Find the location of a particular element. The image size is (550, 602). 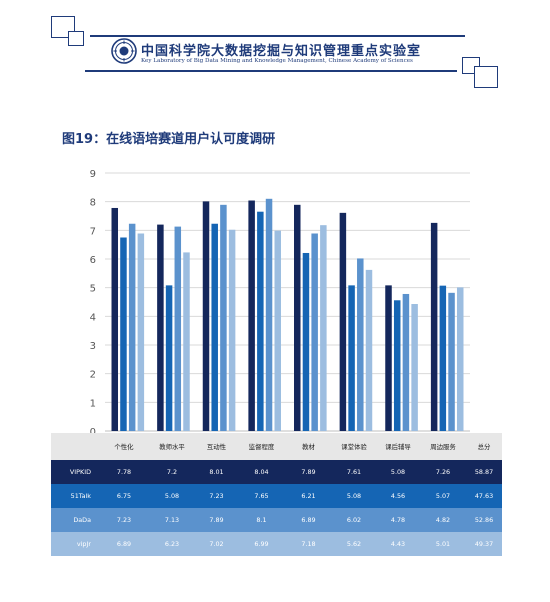

table-cell: 58.87 is located at coordinates (484, 472).